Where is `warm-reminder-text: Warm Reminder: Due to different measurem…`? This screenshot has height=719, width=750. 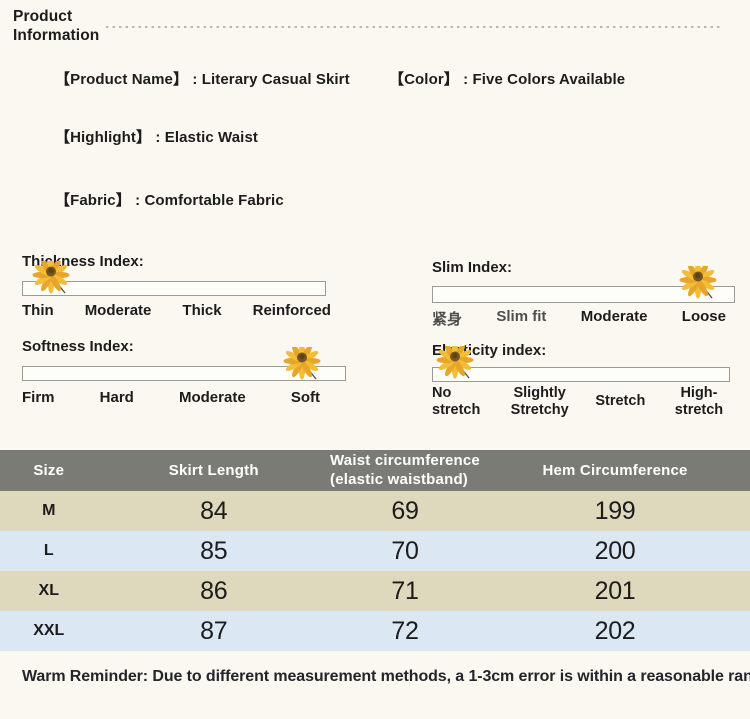
warm-reminder-text: Warm Reminder: Due to different measurem… is located at coordinates (386, 676).